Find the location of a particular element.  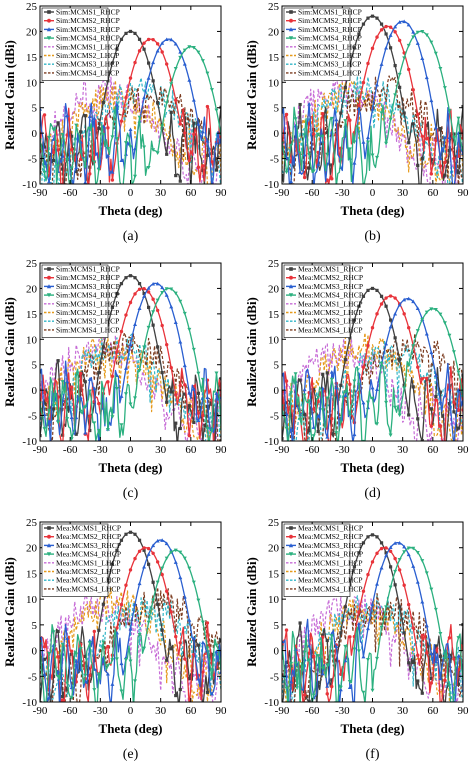

legend-entry: Sim:MCMS3_LHCP is located at coordinates (87, 64).